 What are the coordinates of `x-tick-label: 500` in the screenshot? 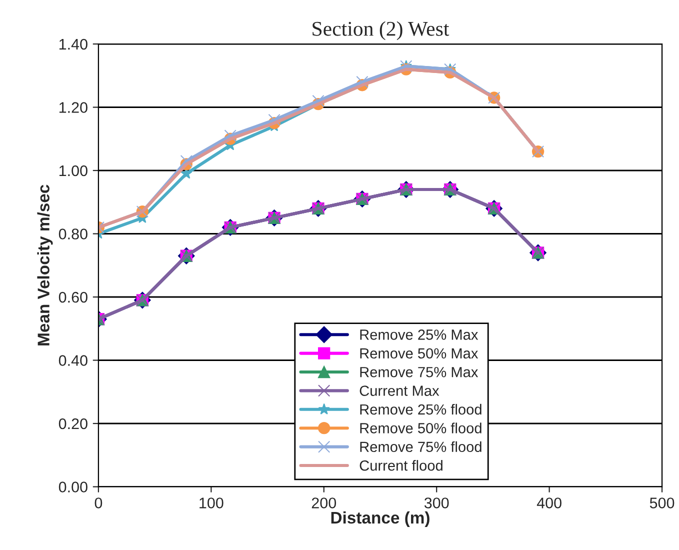 It's located at (662, 503).